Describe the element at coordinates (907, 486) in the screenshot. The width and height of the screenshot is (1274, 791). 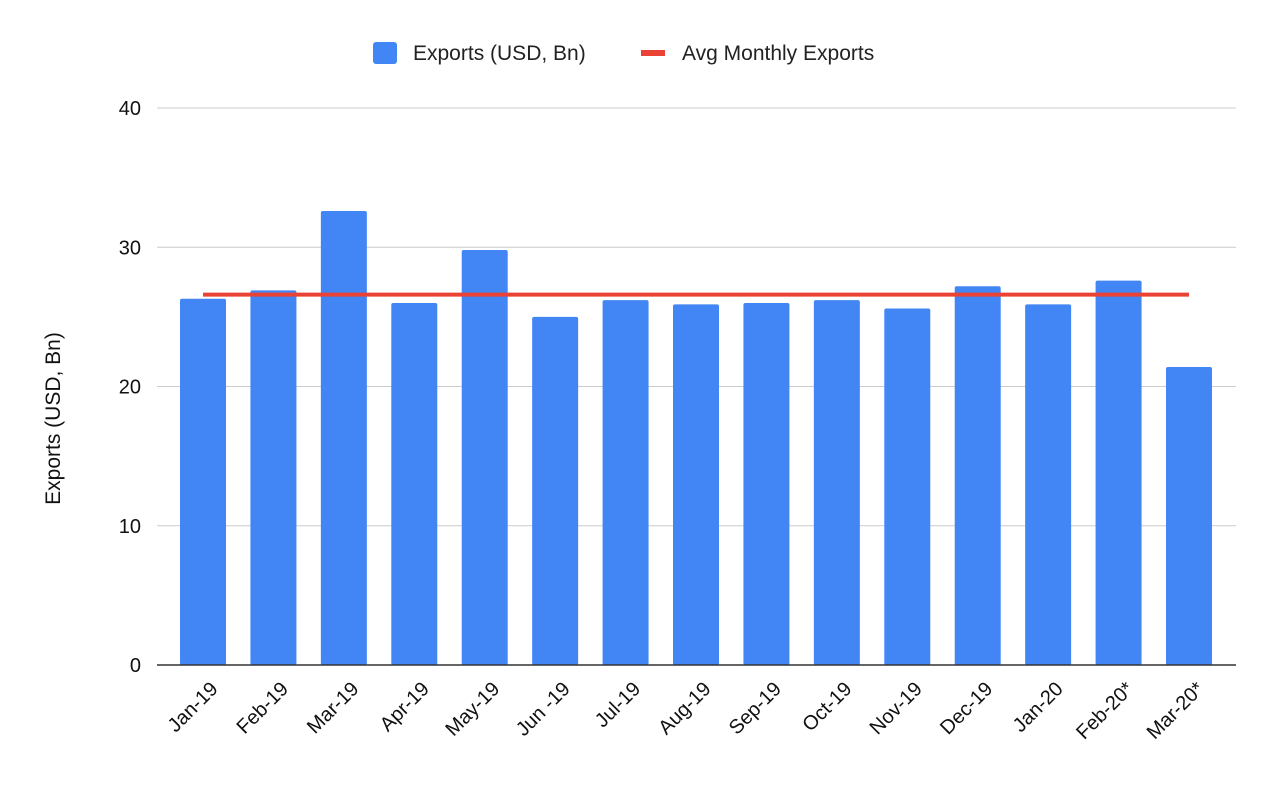
I see `bar-nov19` at that location.